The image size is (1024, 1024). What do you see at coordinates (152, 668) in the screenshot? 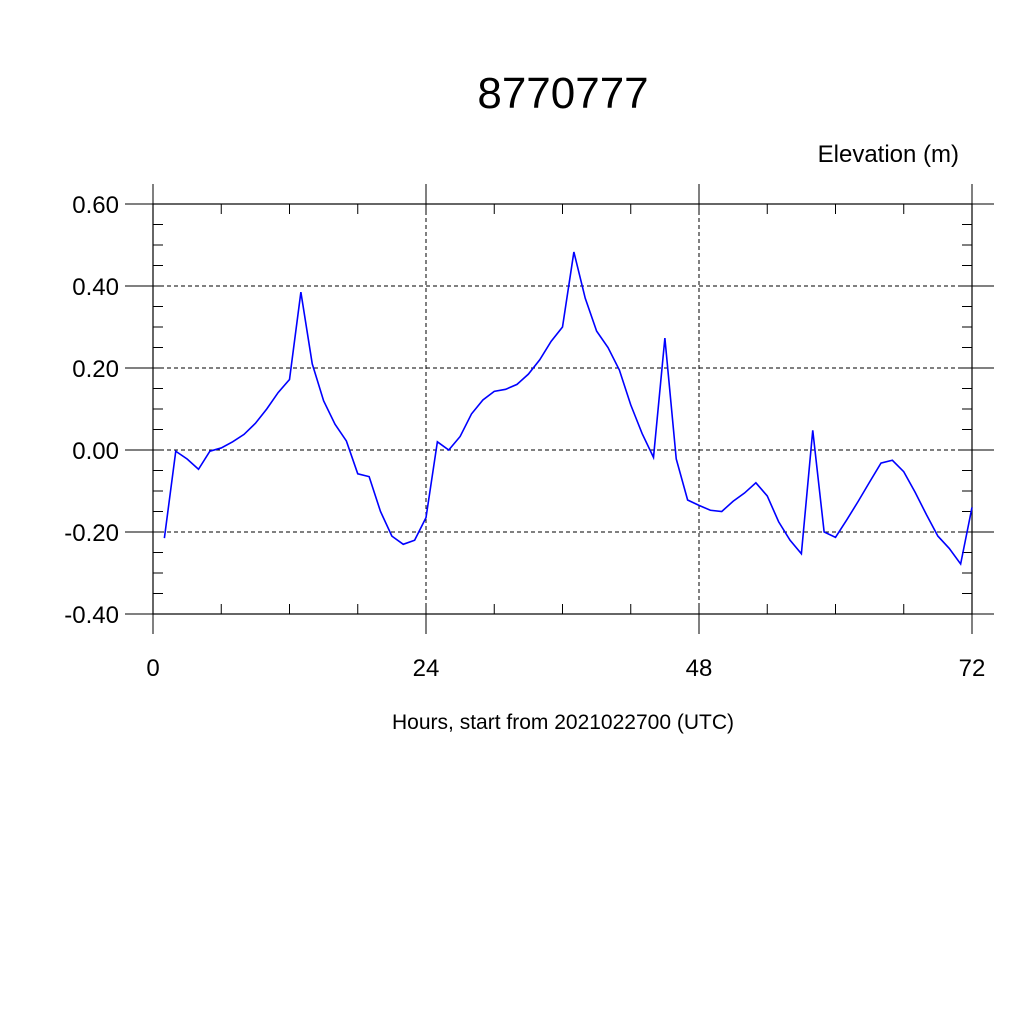
I see `x-tick-label: 0` at bounding box center [152, 668].